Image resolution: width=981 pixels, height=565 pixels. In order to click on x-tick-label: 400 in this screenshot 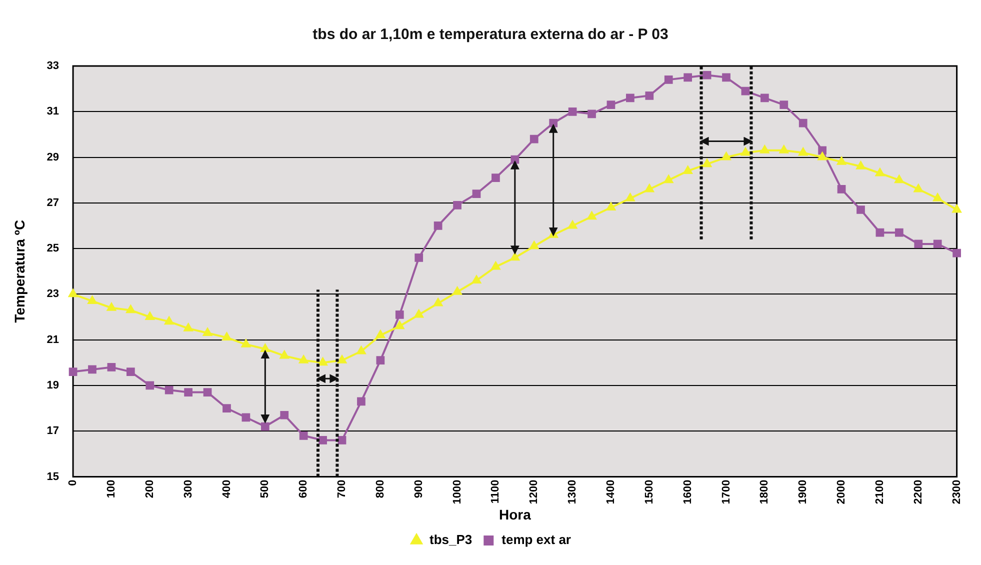, I will do `click(226, 489)`.